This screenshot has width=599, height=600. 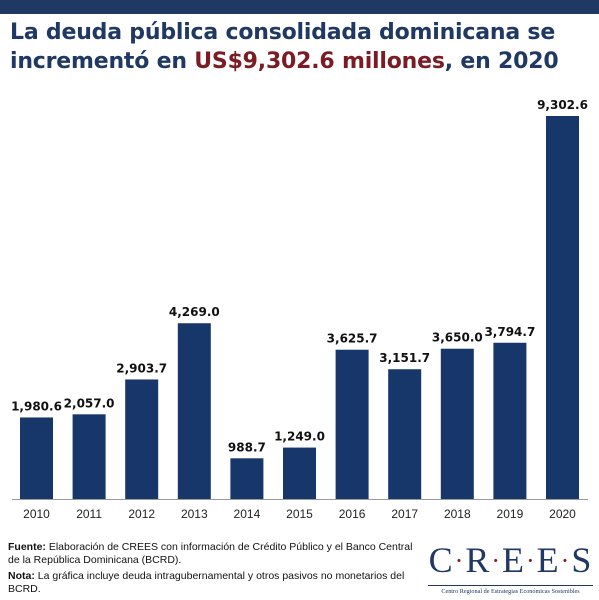 I want to click on bar-2020, so click(x=562, y=307).